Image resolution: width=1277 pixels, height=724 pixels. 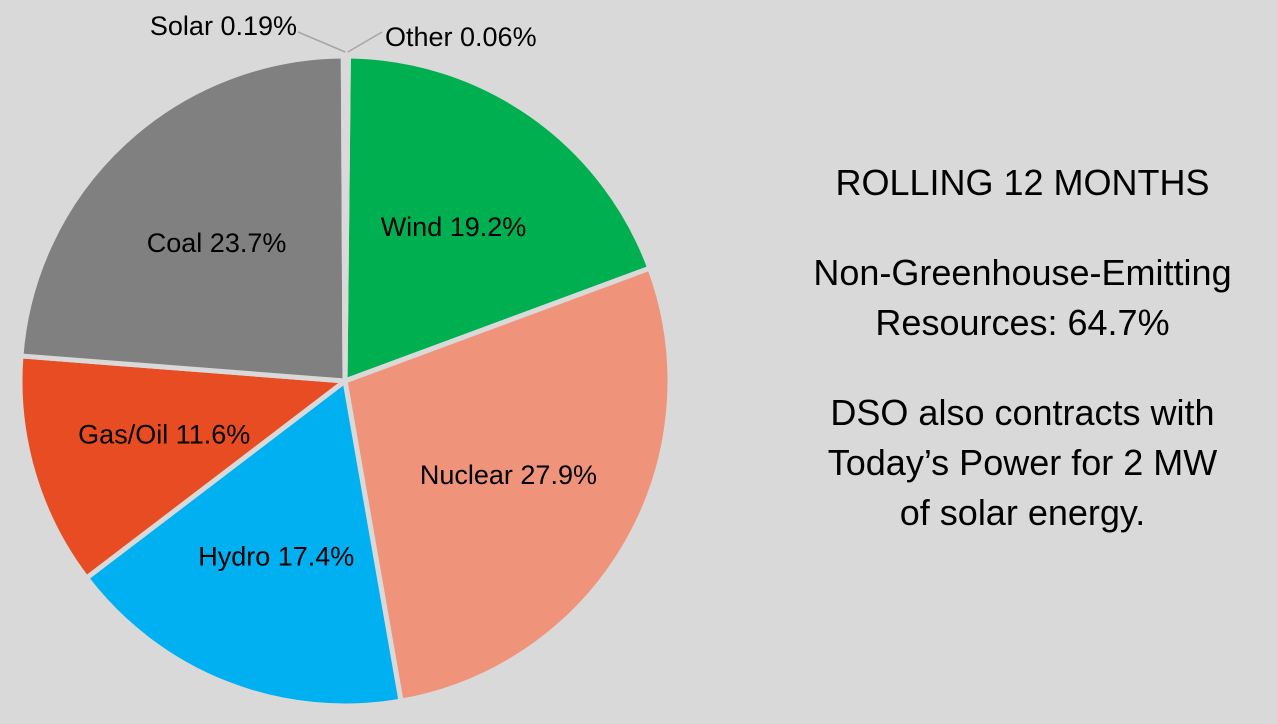 What do you see at coordinates (1022, 462) in the screenshot?
I see `note-line-2: Today’s Power for 2 MW` at bounding box center [1022, 462].